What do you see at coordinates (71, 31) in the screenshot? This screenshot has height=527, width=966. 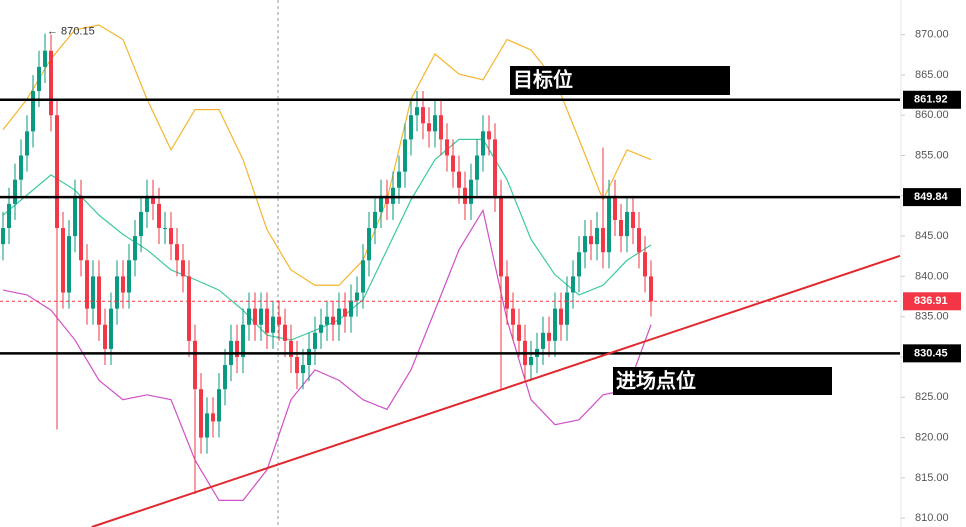 I see `high-label: ← 870.15` at bounding box center [71, 31].